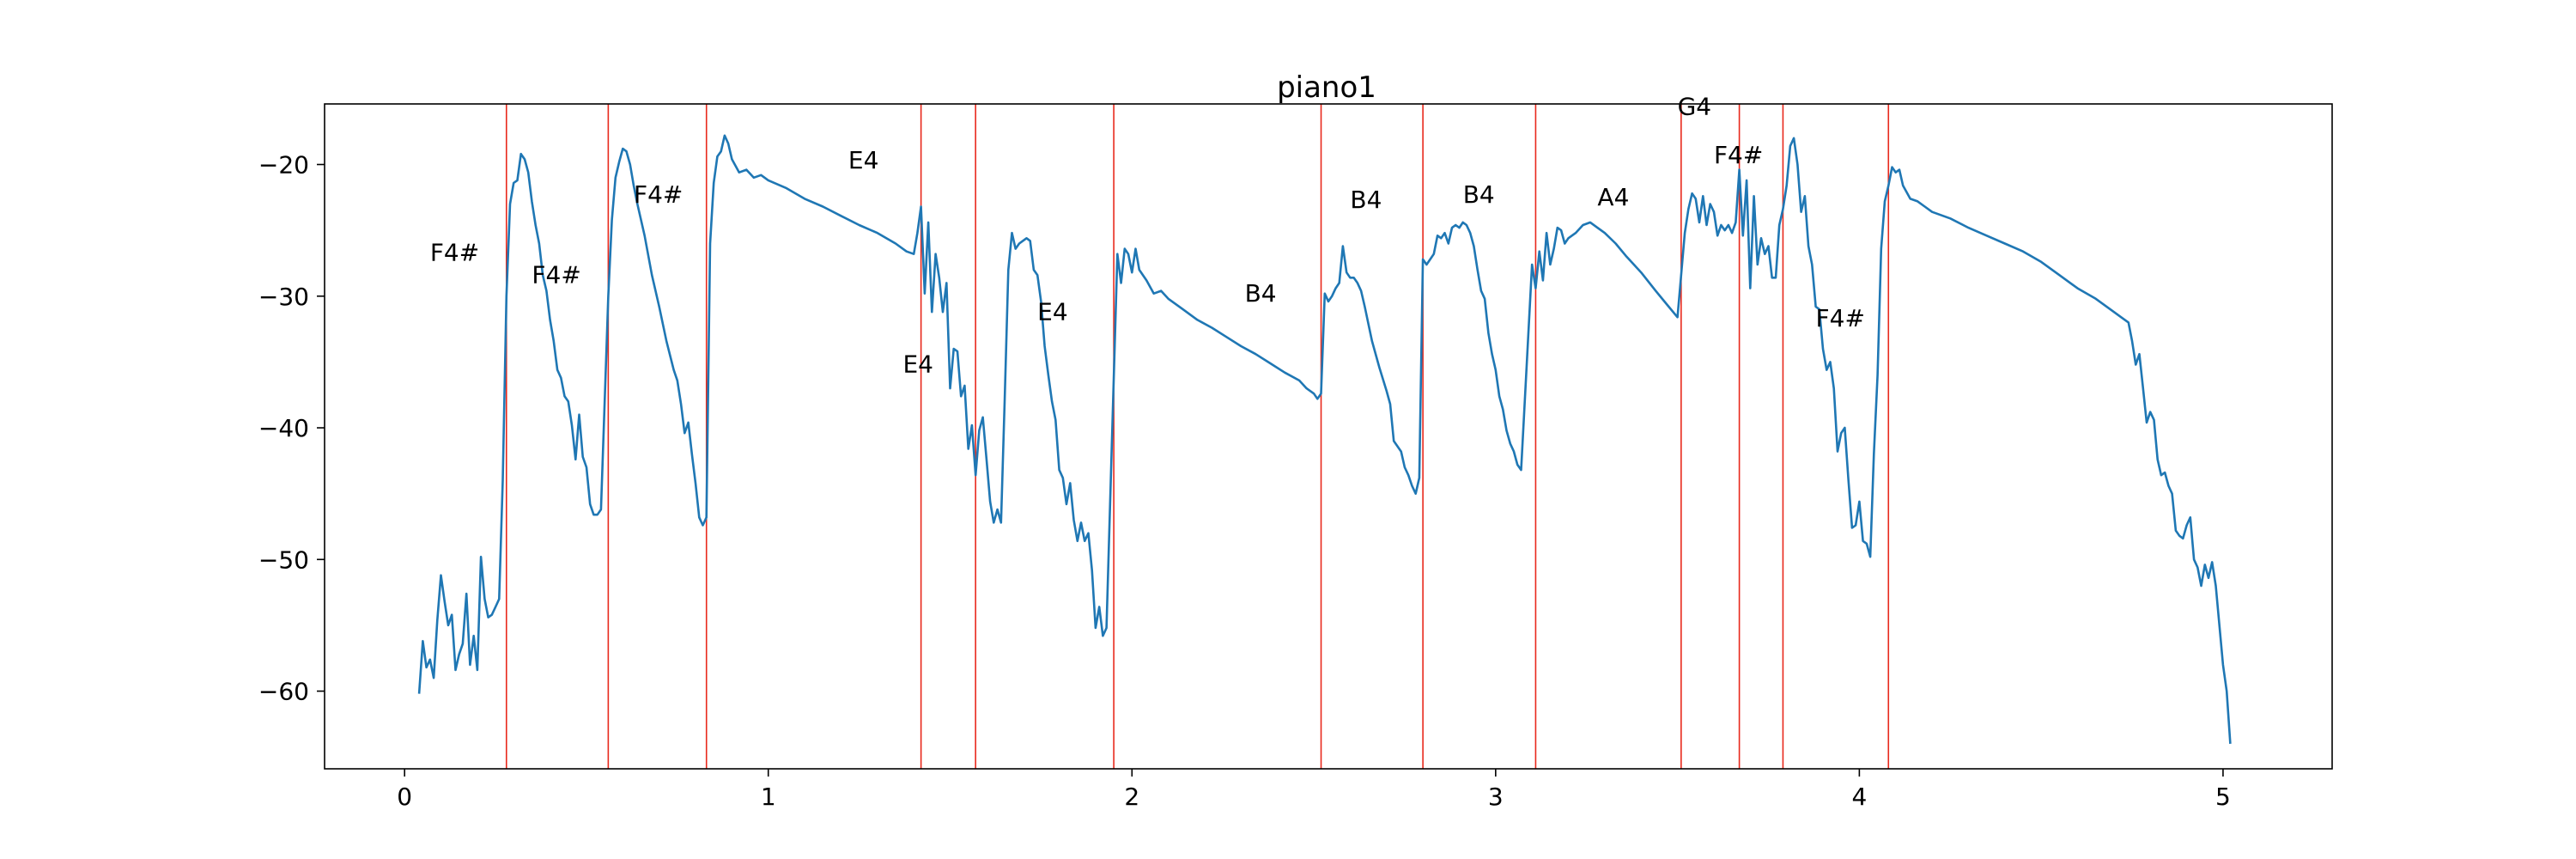 Image resolution: width=2576 pixels, height=859 pixels. What do you see at coordinates (455, 252) in the screenshot?
I see `note-label-1: F4#` at bounding box center [455, 252].